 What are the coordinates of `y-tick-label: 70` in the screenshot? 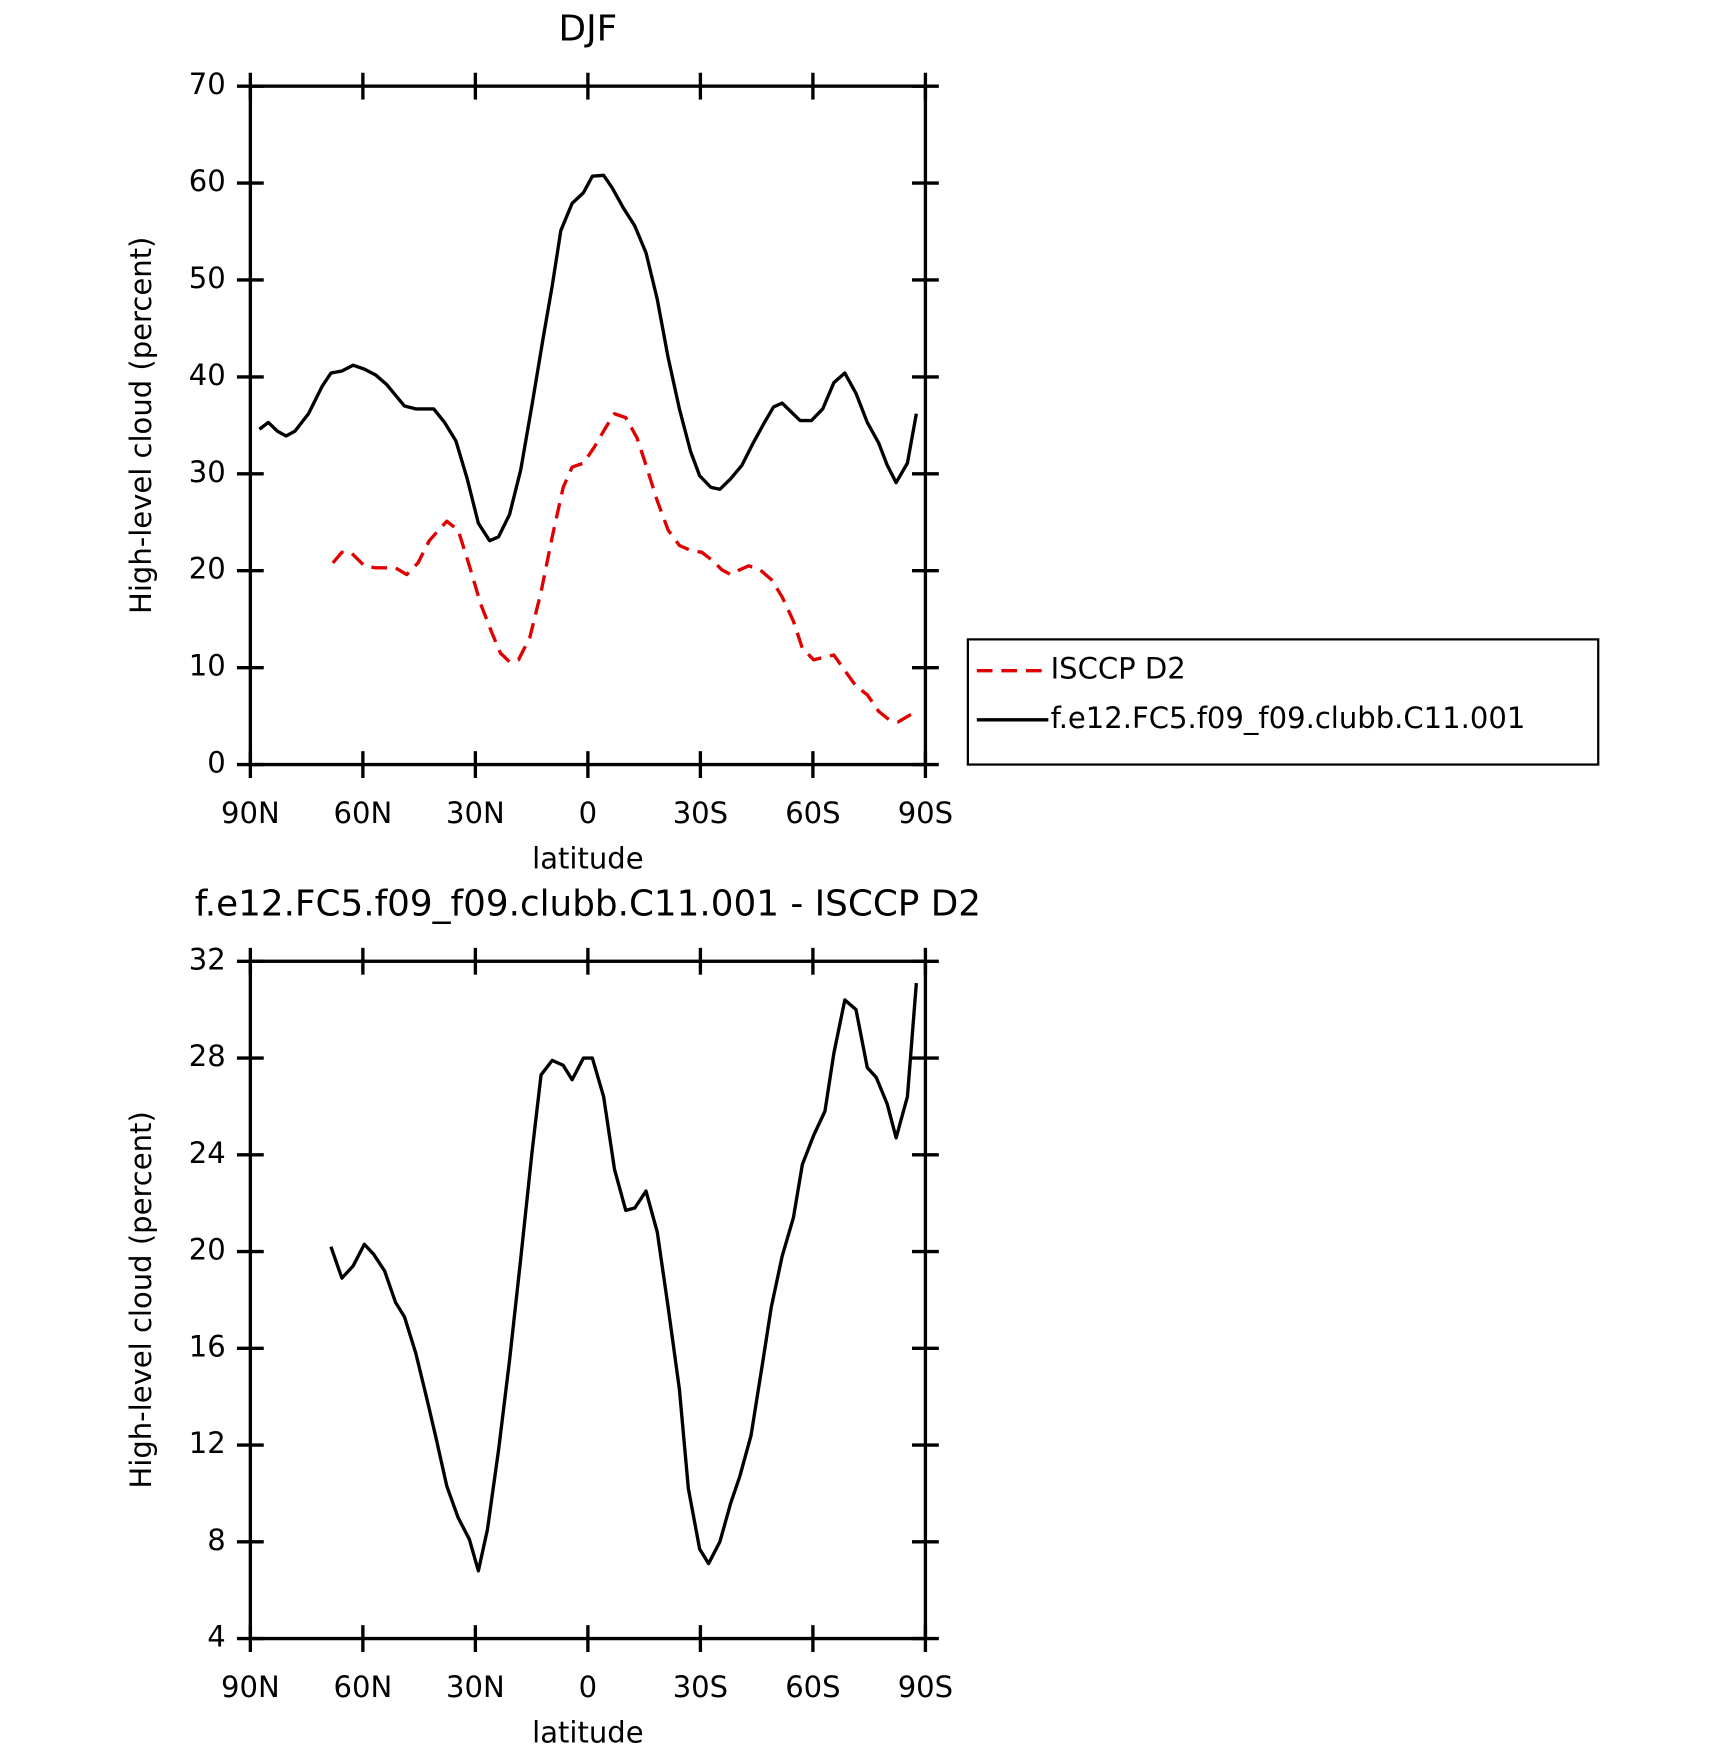 It's located at (207, 84).